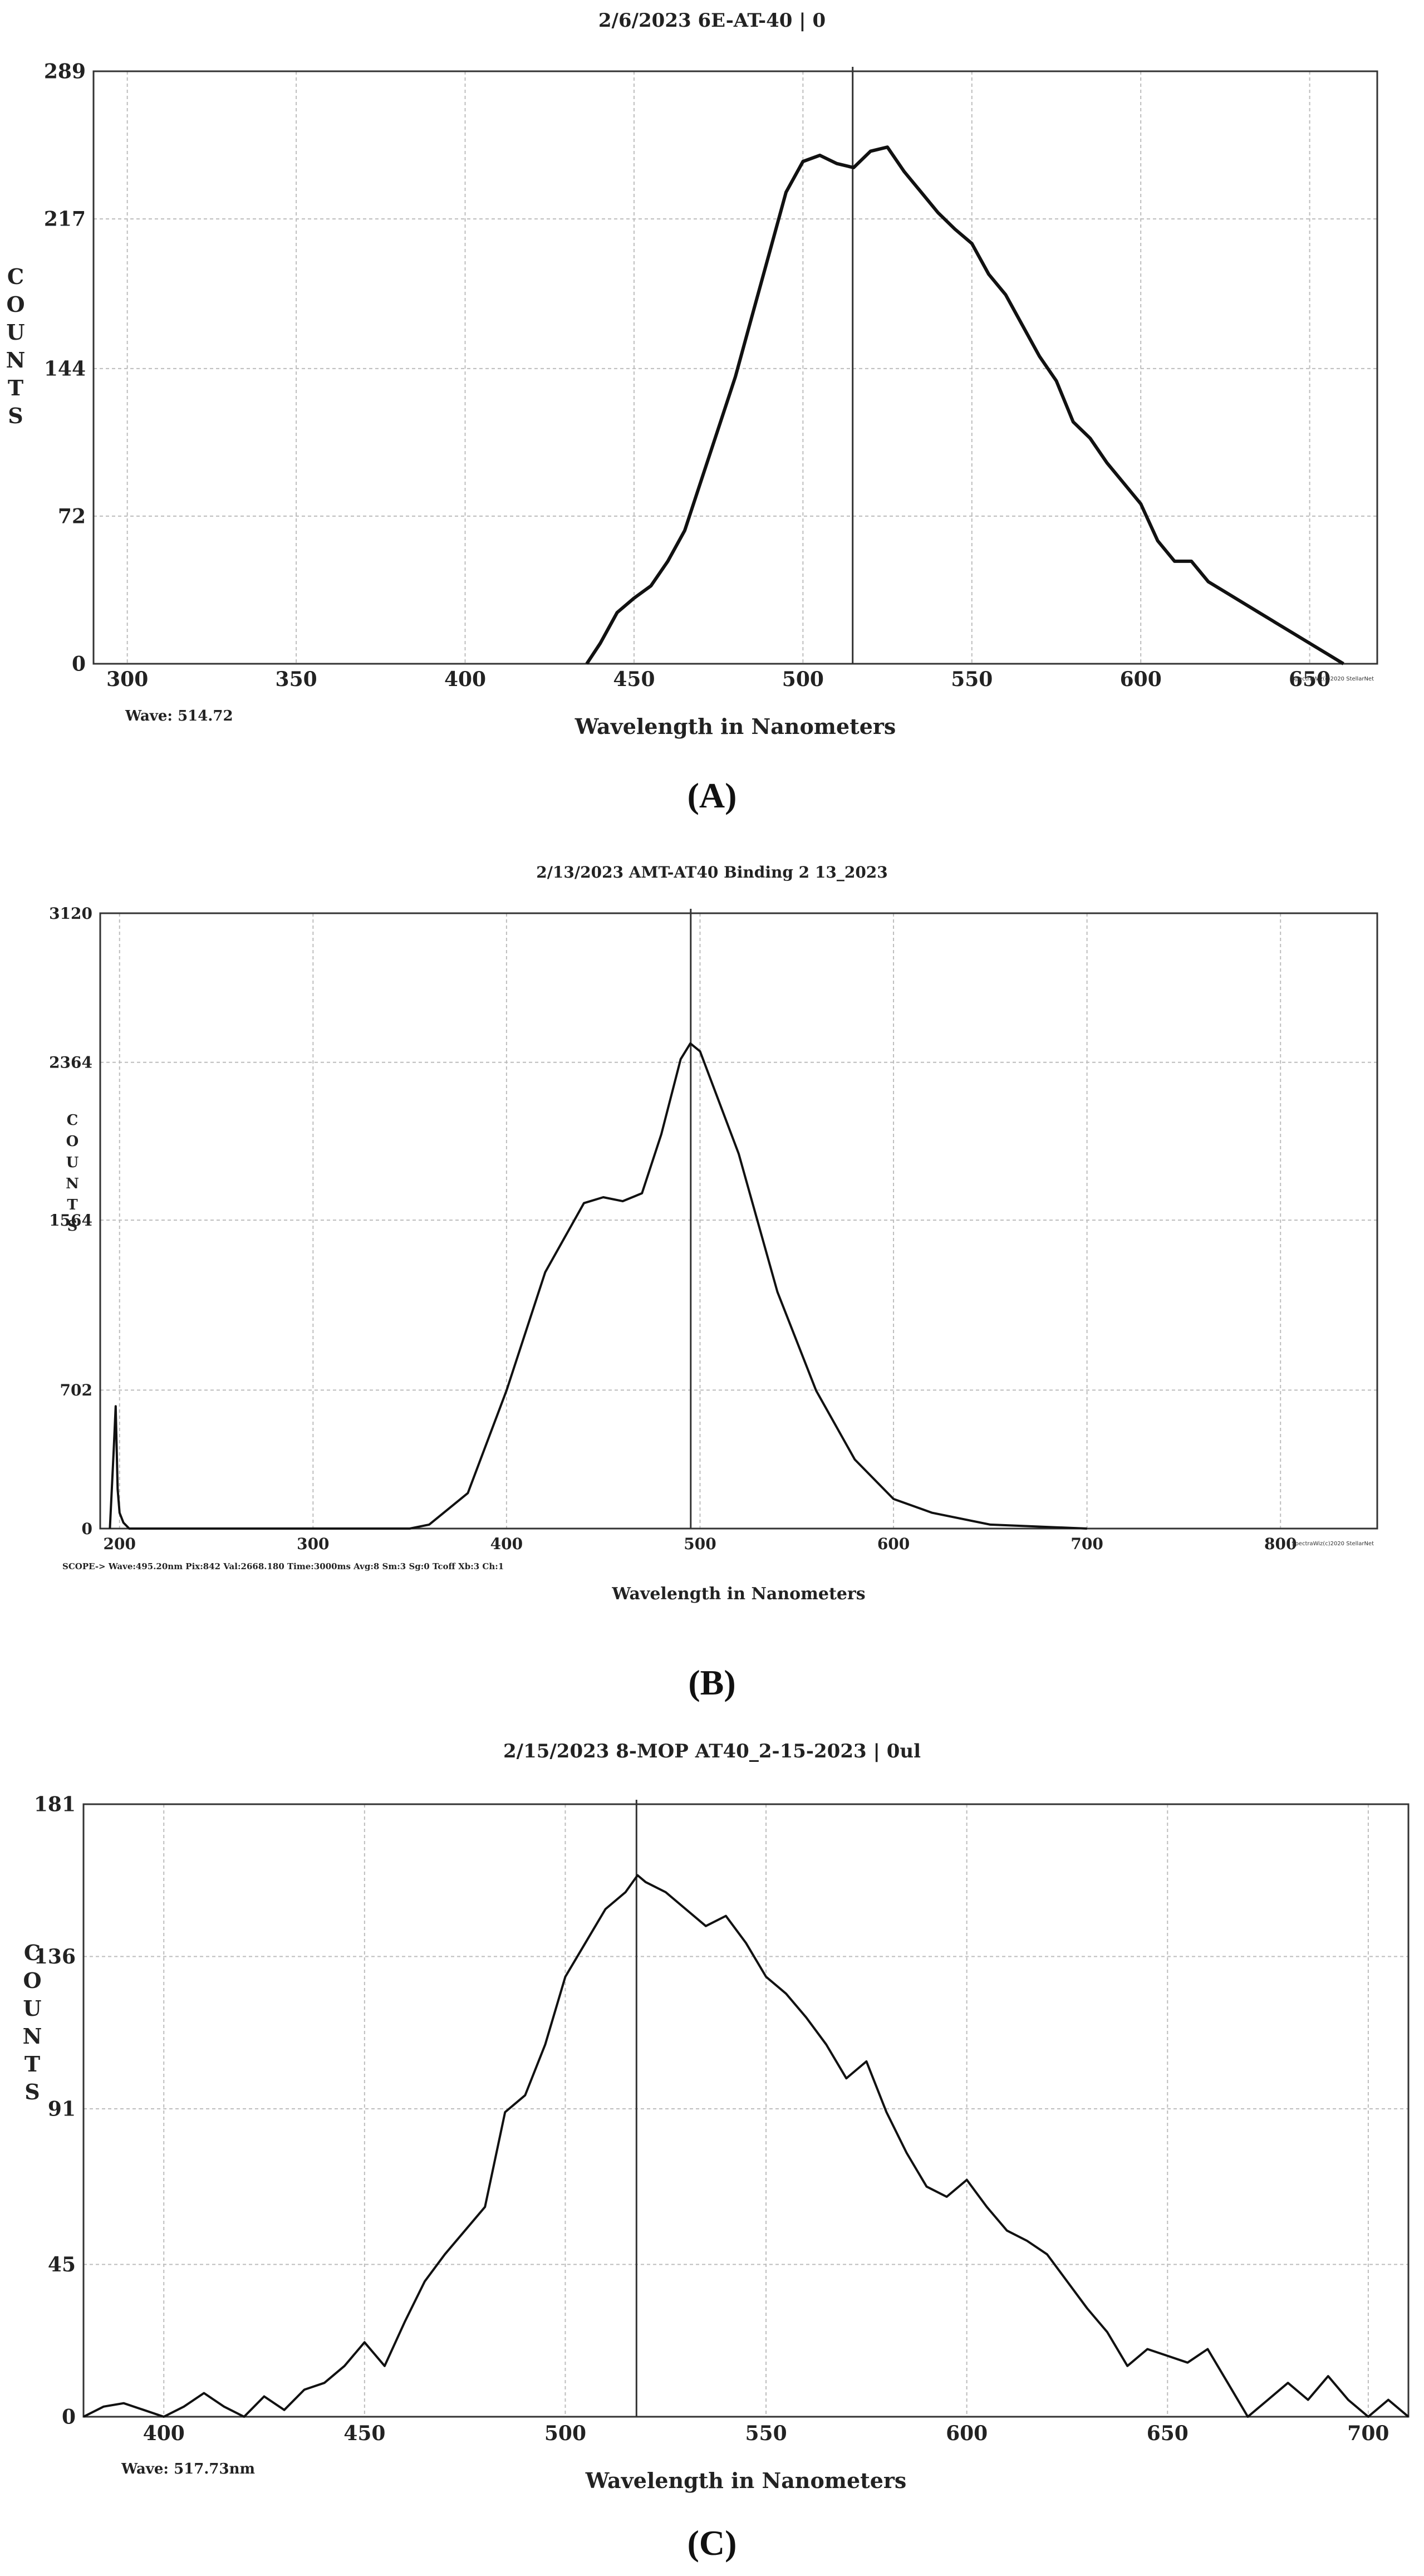 Image resolution: width=1424 pixels, height=2576 pixels. Describe the element at coordinates (55, 1956) in the screenshot. I see `y-tick-label: 136` at that location.